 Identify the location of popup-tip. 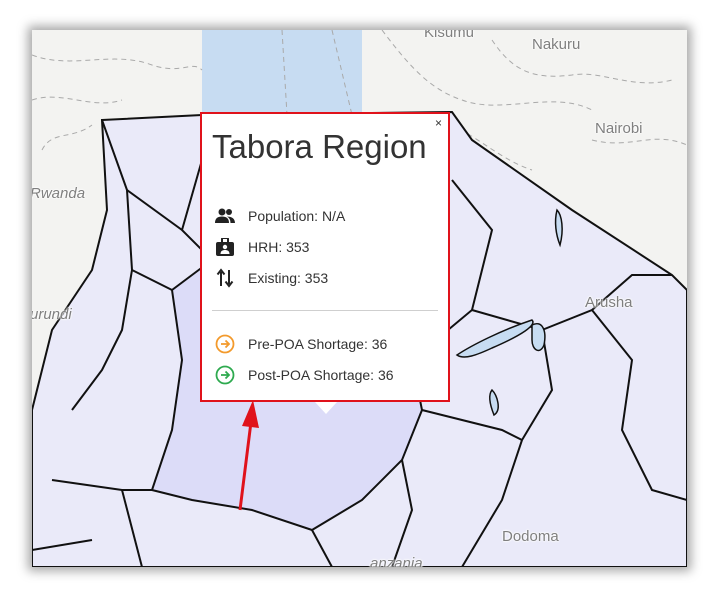
(326, 408).